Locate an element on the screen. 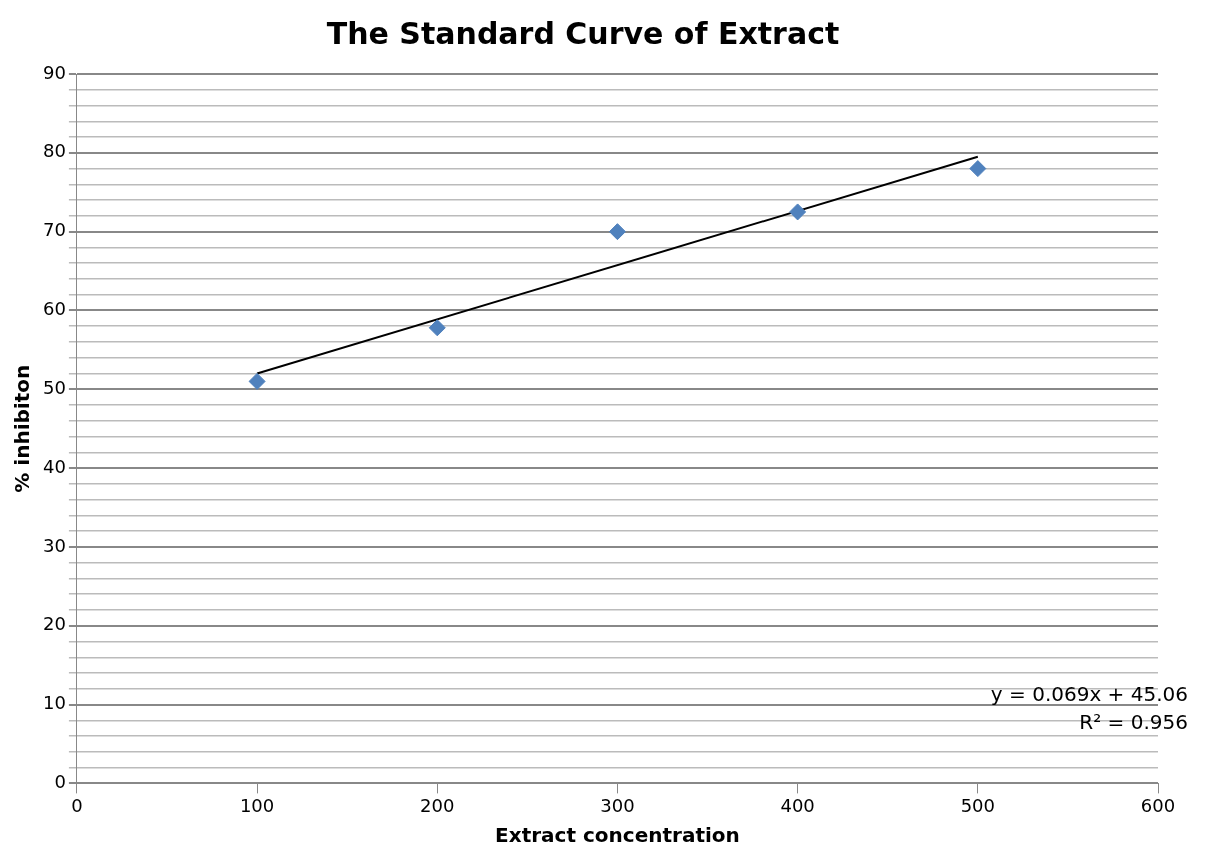  annotation: y = 0.069x + 45.06 is located at coordinates (1089, 694).